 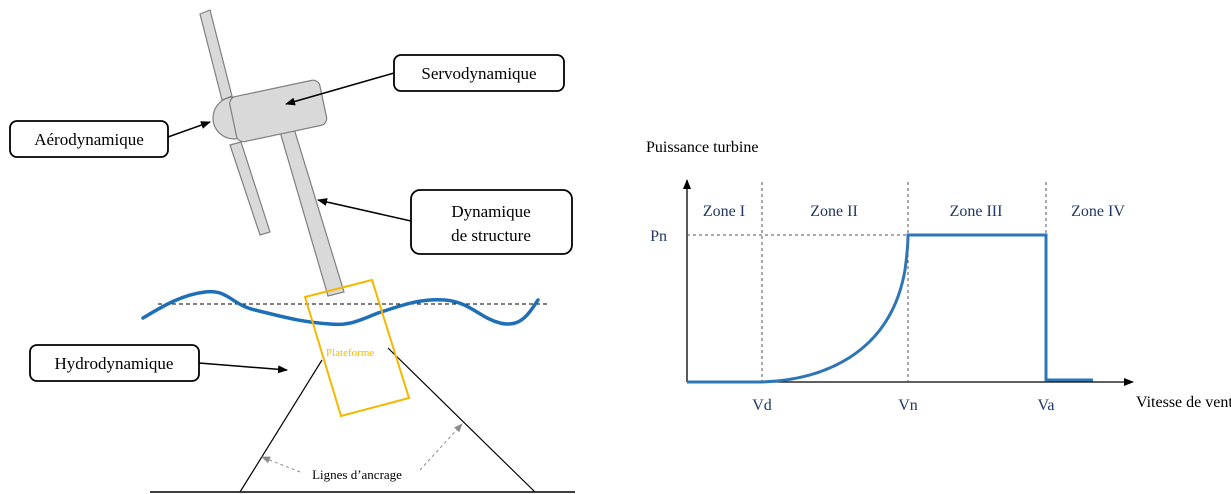 What do you see at coordinates (311, 209) in the screenshot?
I see `turbine-tower` at bounding box center [311, 209].